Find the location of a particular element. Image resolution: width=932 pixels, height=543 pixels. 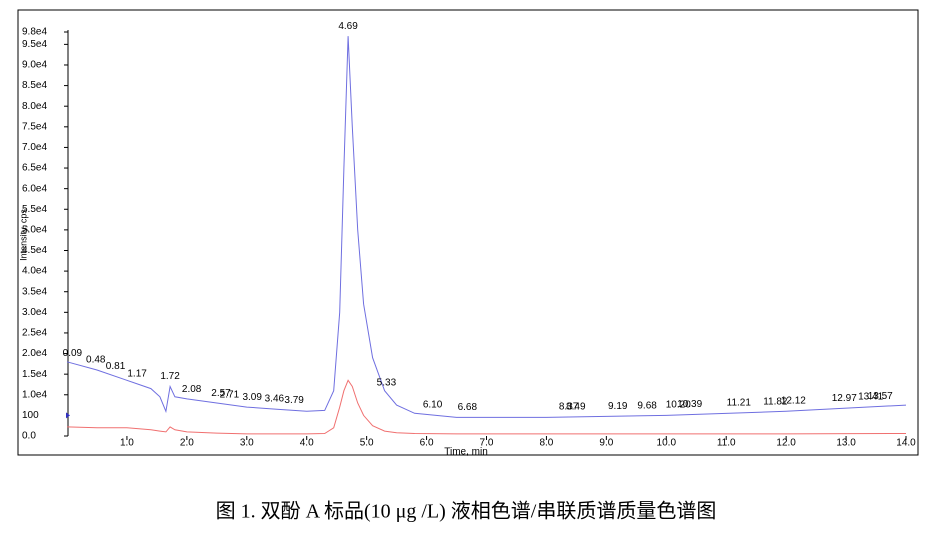

y-tick-label: 5.0e4 is located at coordinates (34, 230).